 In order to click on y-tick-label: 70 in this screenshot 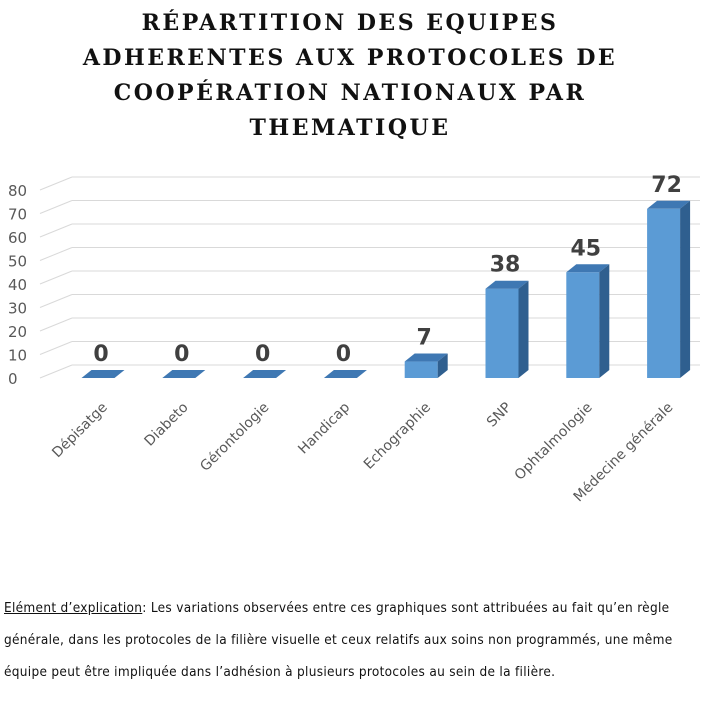, I will do `click(17, 215)`.